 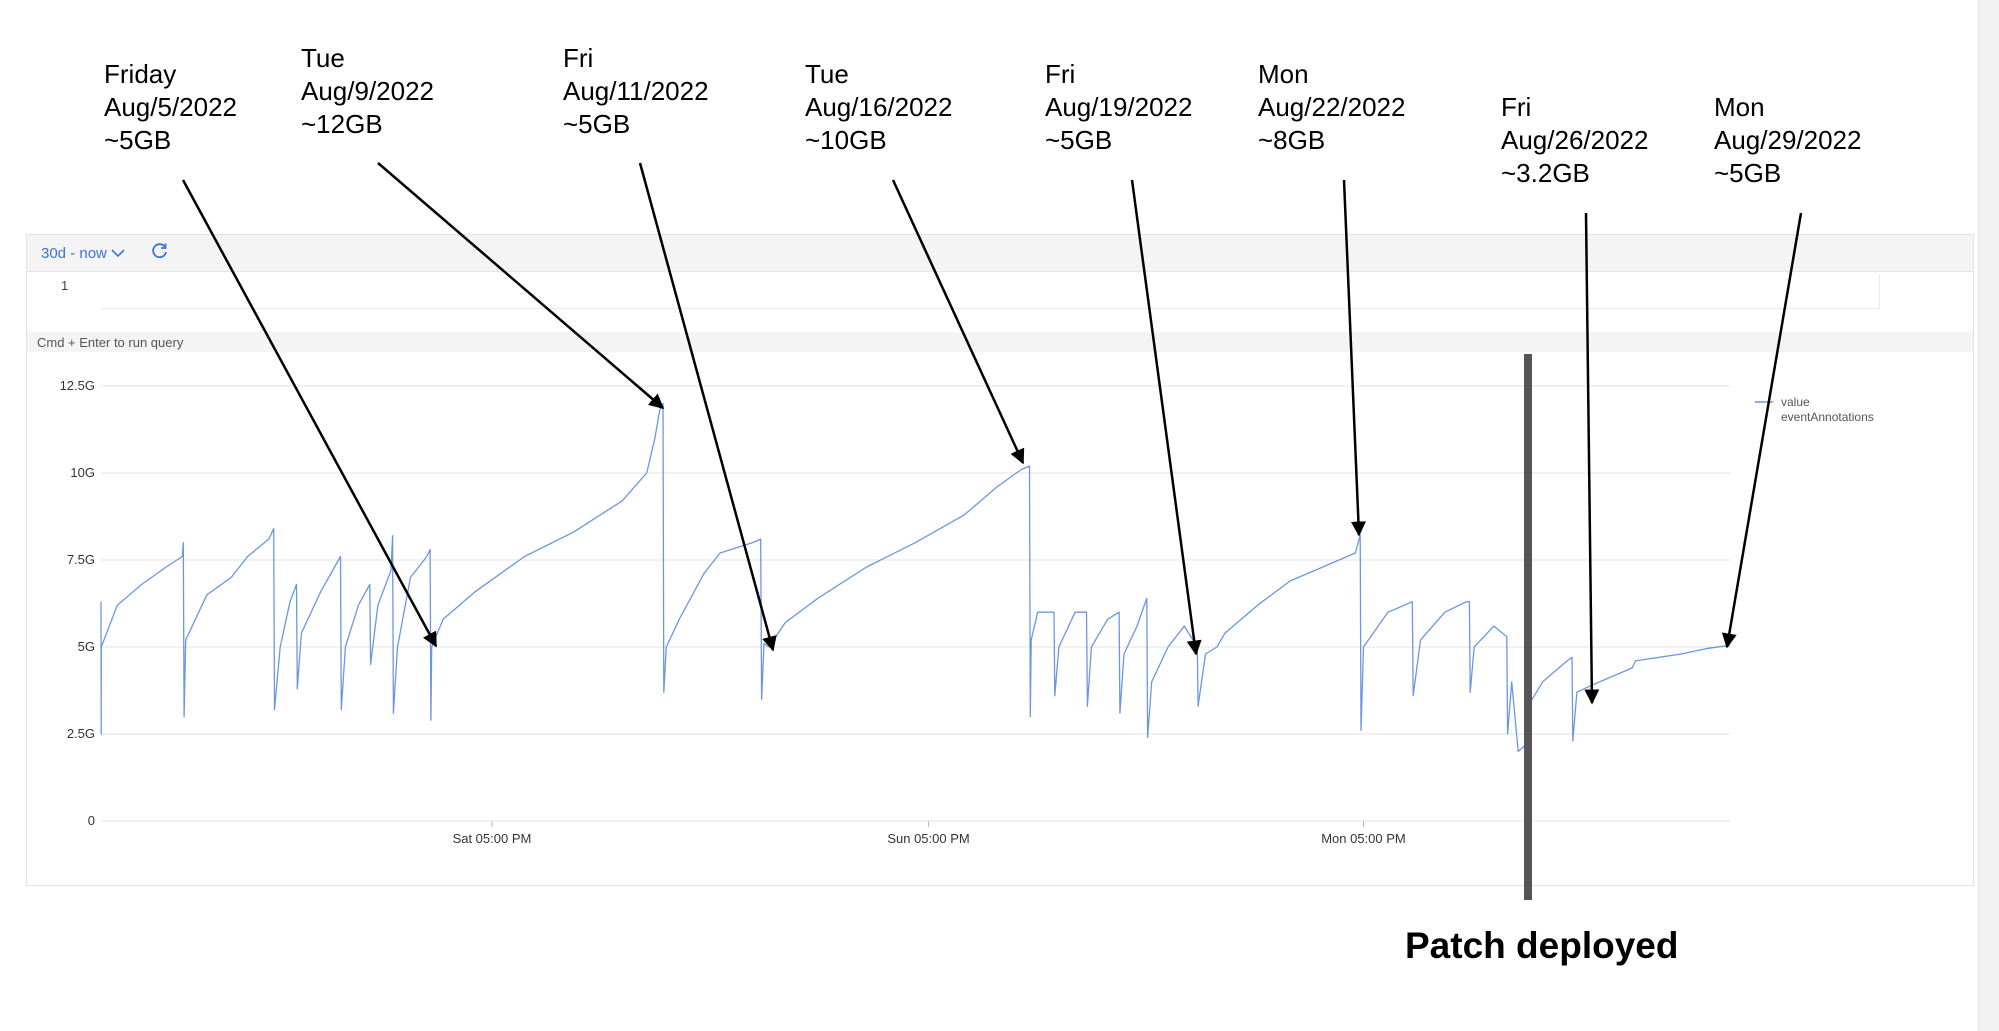 What do you see at coordinates (1292, 140) in the screenshot?
I see `annotation-value: ~8GB` at bounding box center [1292, 140].